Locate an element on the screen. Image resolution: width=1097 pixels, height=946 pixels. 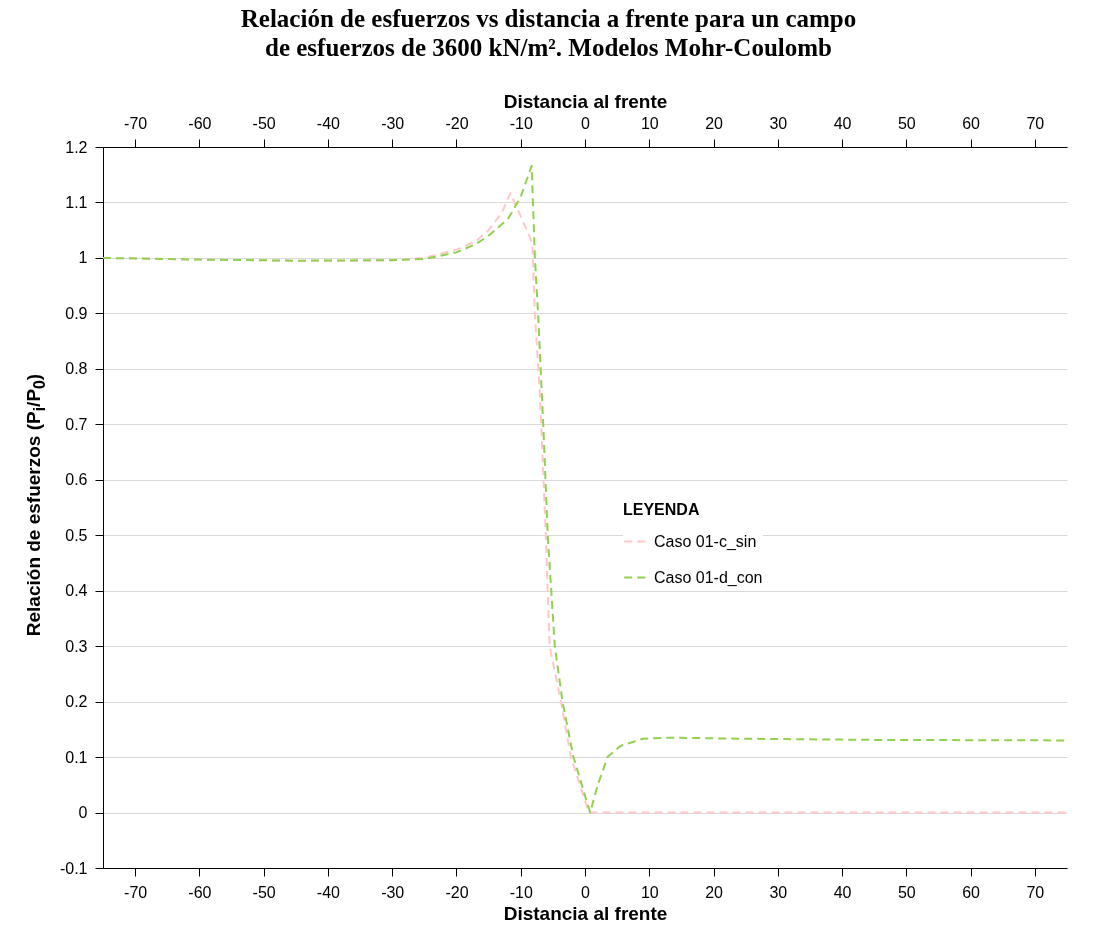
x2-tick-label: 0 is located at coordinates (586, 123).